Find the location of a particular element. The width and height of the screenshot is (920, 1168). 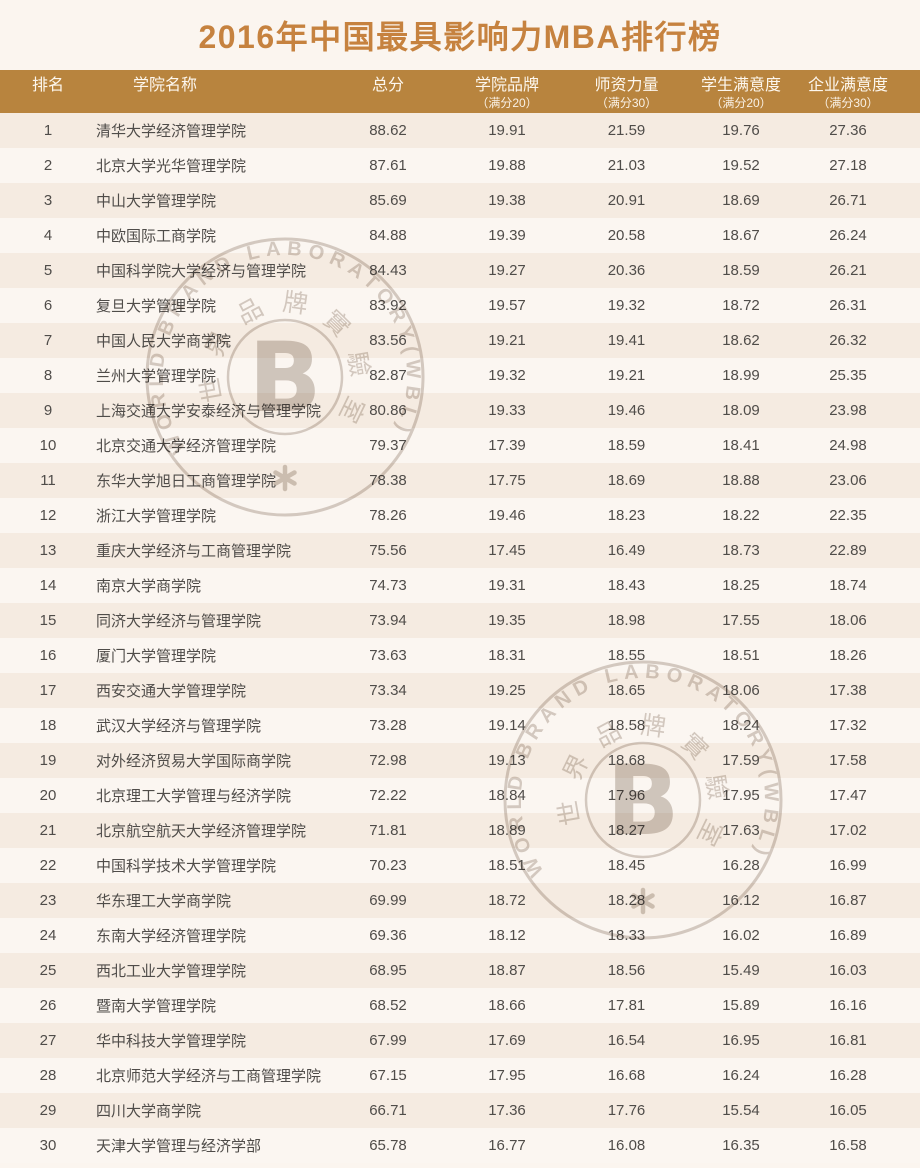

faculty-score-cell: 21.59 is located at coordinates (626, 130).